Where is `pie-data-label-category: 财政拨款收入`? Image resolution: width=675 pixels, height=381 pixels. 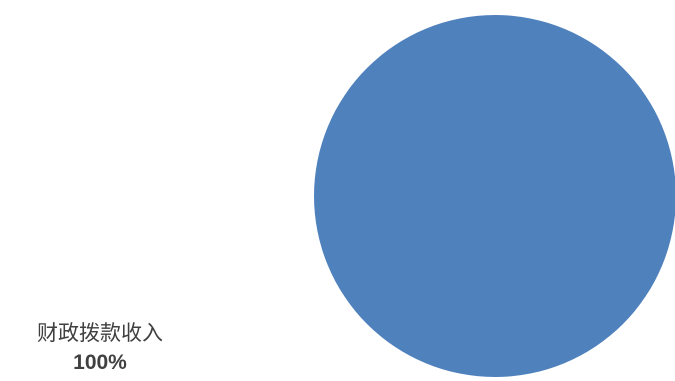
pie-data-label-category: 财政拨款收入 is located at coordinates (100, 333).